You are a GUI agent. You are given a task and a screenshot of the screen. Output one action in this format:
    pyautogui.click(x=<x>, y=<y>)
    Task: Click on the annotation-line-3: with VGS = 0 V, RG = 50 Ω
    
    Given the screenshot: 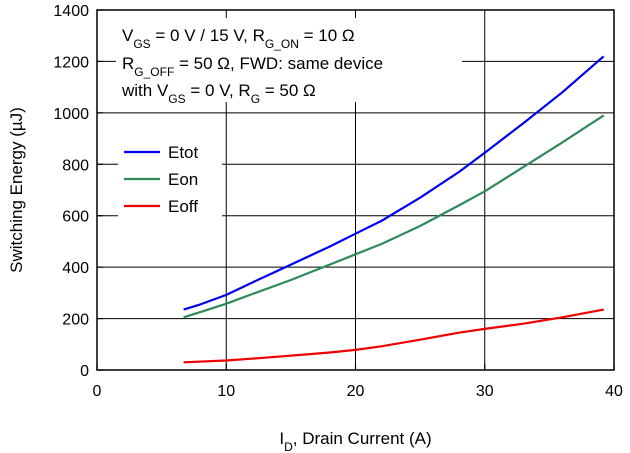 What is the action you would take?
    pyautogui.click(x=218, y=93)
    